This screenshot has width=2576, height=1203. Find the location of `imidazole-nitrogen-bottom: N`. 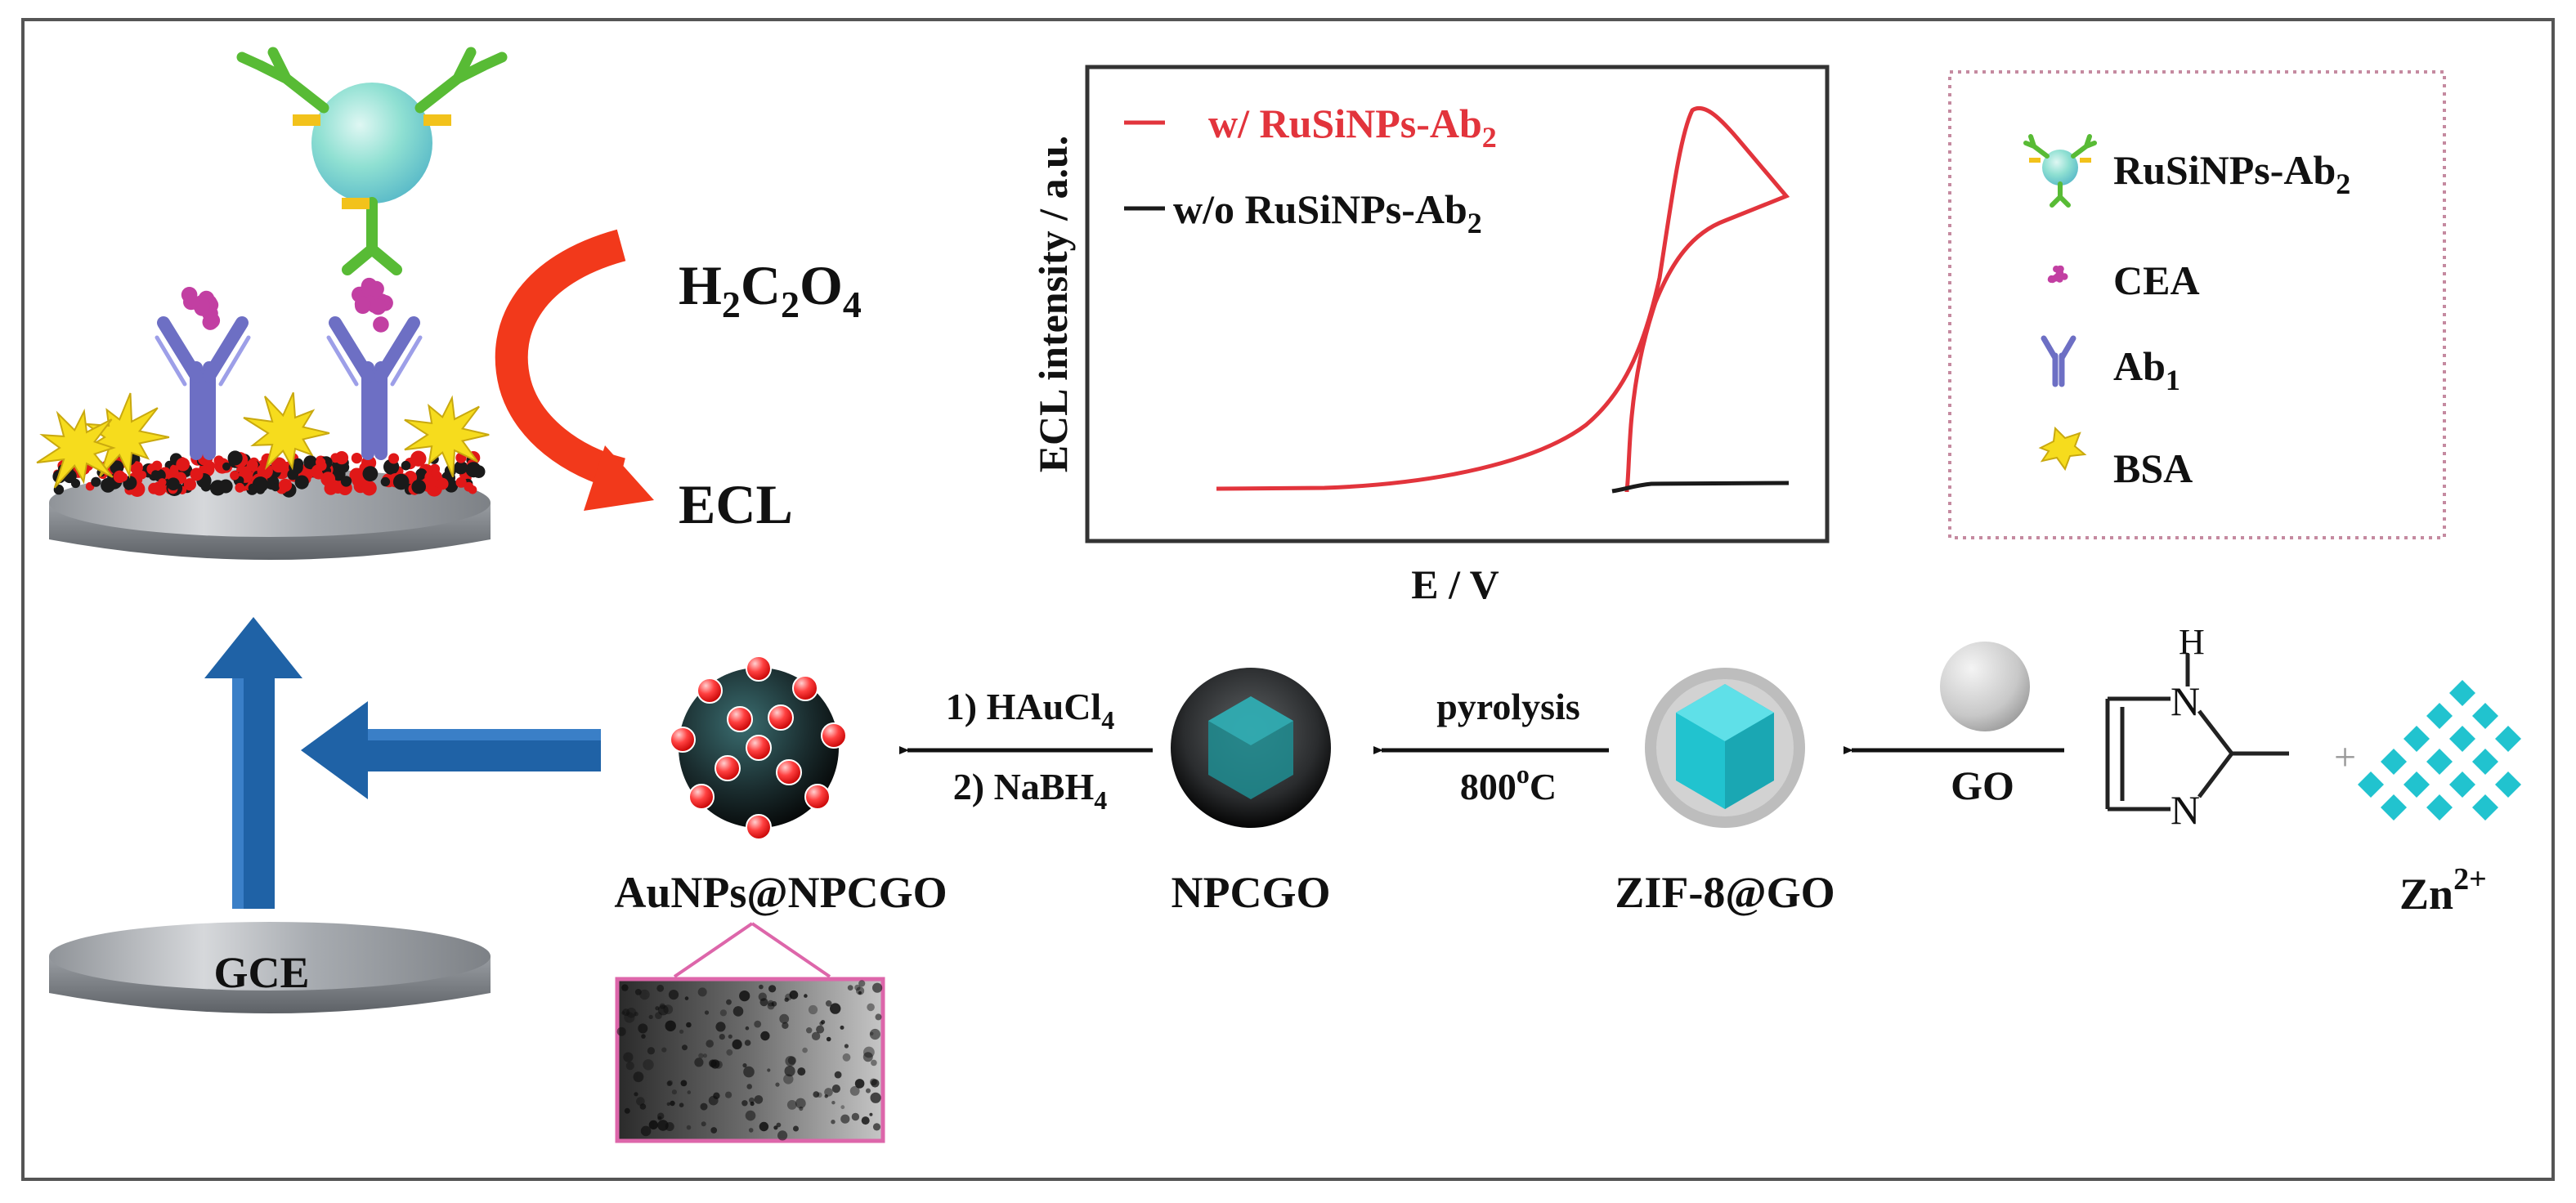

imidazole-nitrogen-bottom: N is located at coordinates (2185, 810).